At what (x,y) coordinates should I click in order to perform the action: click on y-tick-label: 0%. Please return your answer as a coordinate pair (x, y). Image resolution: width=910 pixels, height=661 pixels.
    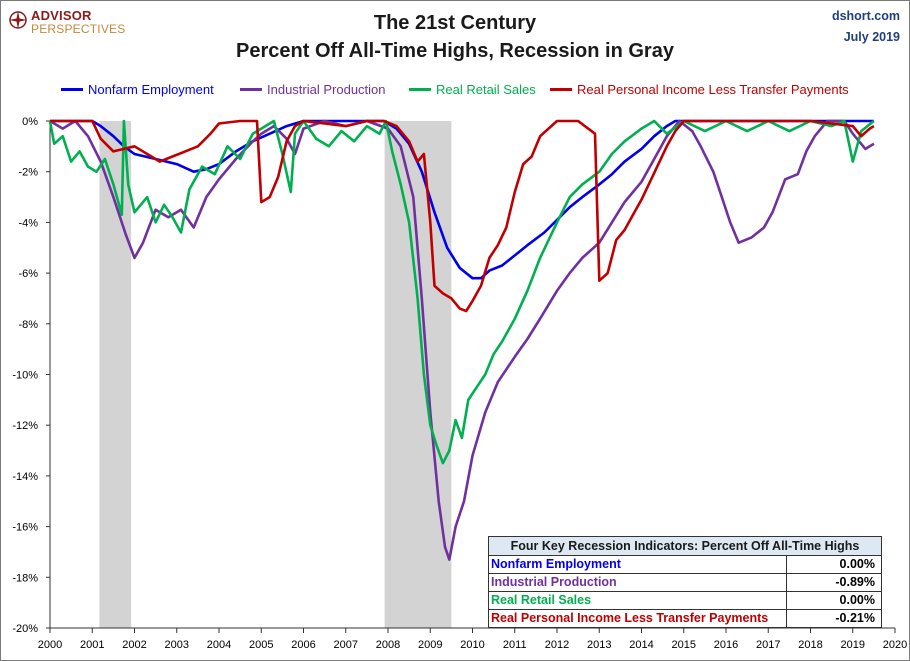
    Looking at the image, I should click on (30, 122).